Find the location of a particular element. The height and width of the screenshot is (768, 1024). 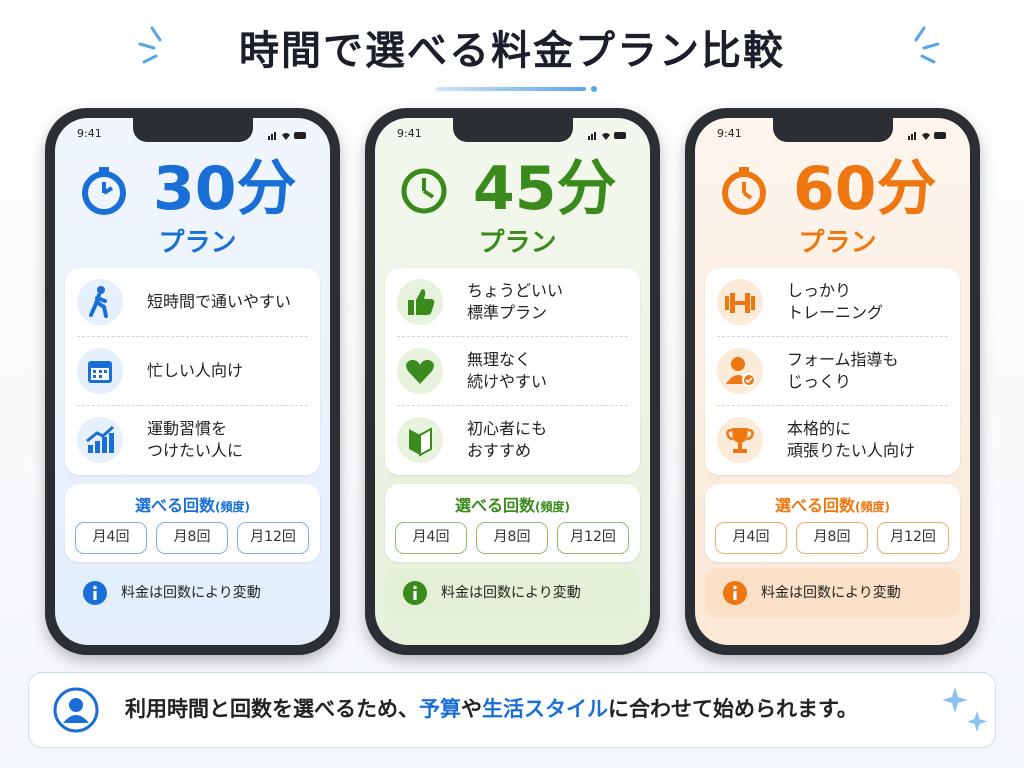

feature-text: しっかり トレーニング is located at coordinates (835, 301).